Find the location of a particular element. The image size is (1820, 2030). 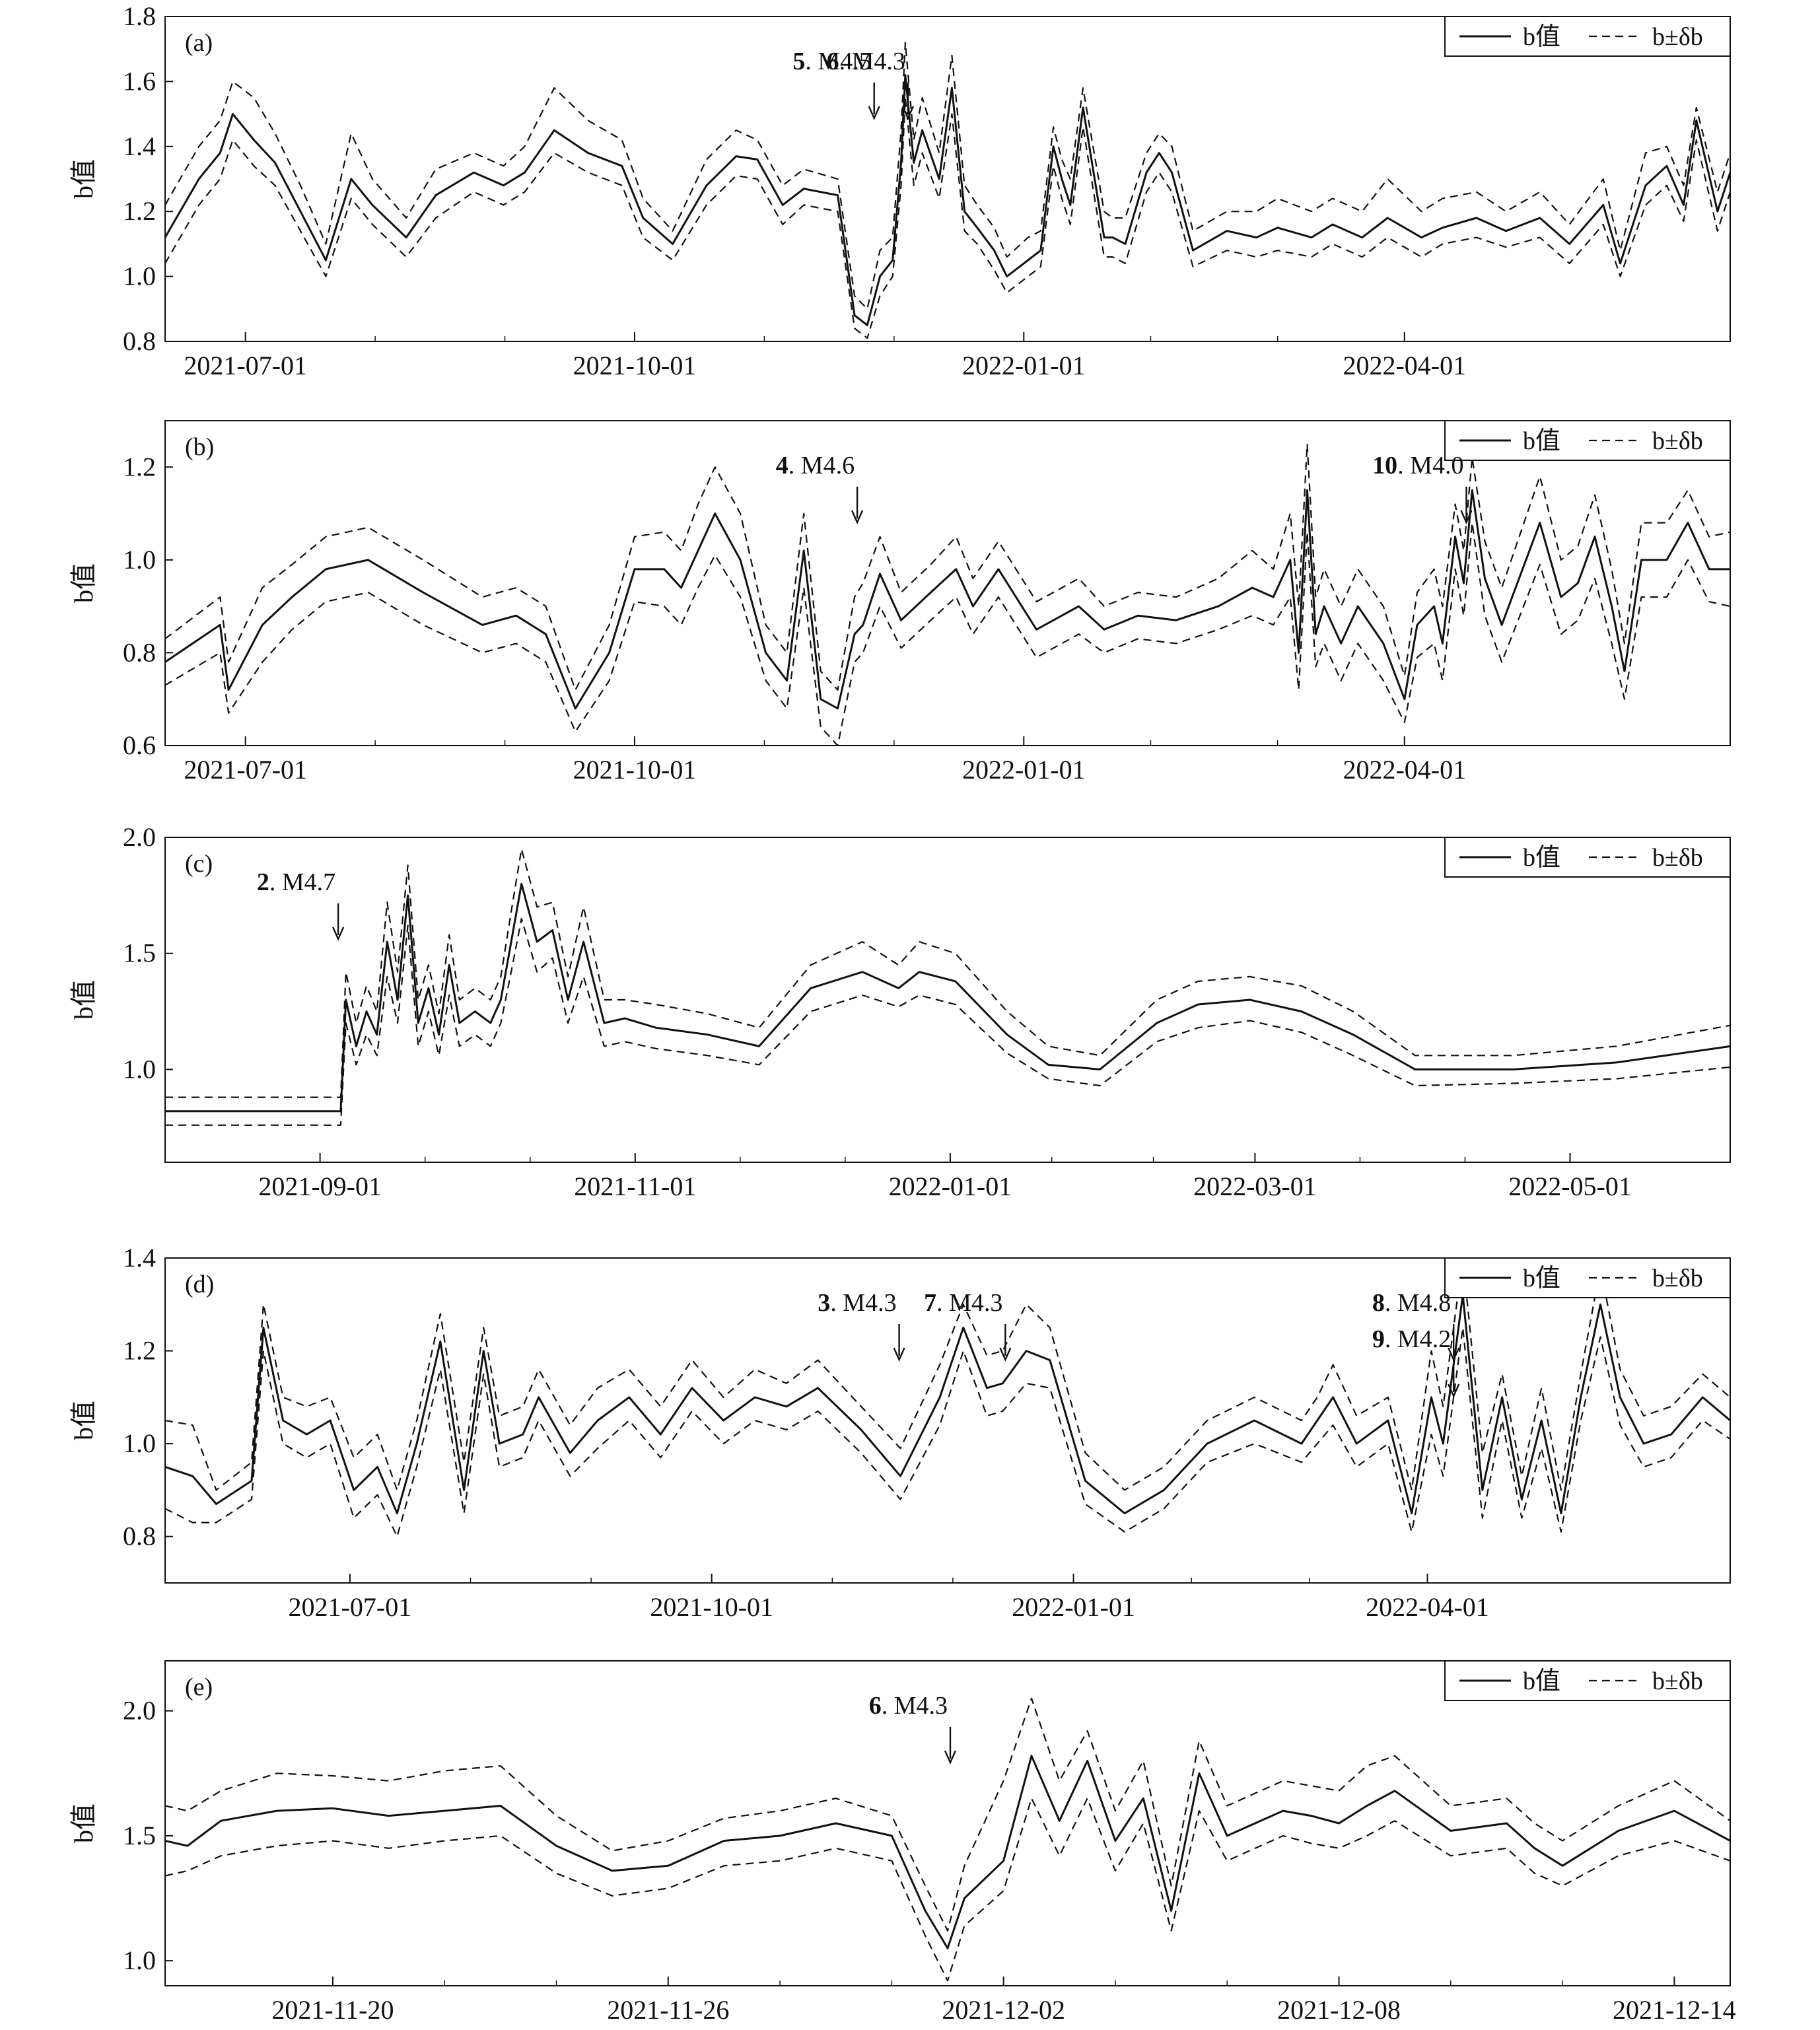

event-annotation: 8. M4.8 is located at coordinates (1416, 1325).